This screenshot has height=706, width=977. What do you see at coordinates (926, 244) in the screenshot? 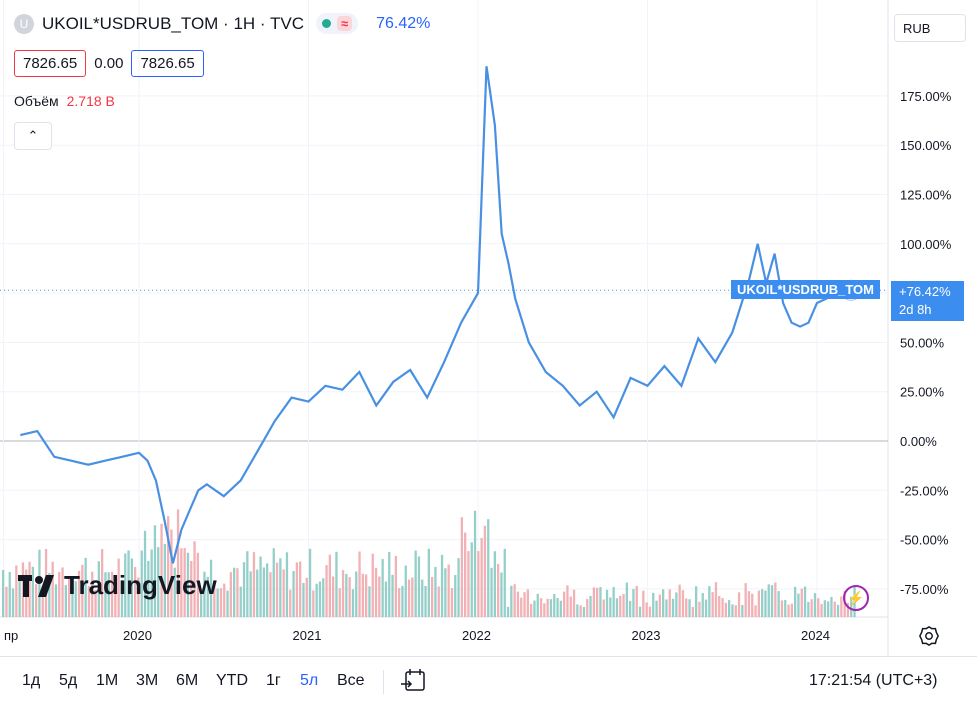
I see `y-tick-label: 100.00%` at bounding box center [926, 244].